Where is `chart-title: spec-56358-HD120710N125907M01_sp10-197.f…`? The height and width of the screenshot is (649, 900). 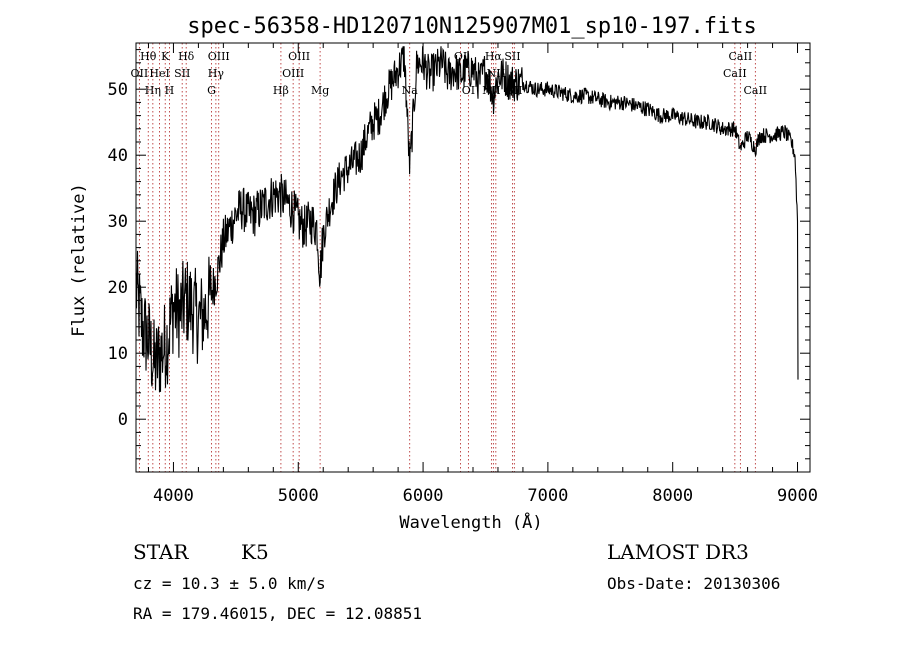
chart-title: spec-56358-HD120710N125907M01_sp10-197.f… is located at coordinates (472, 26).